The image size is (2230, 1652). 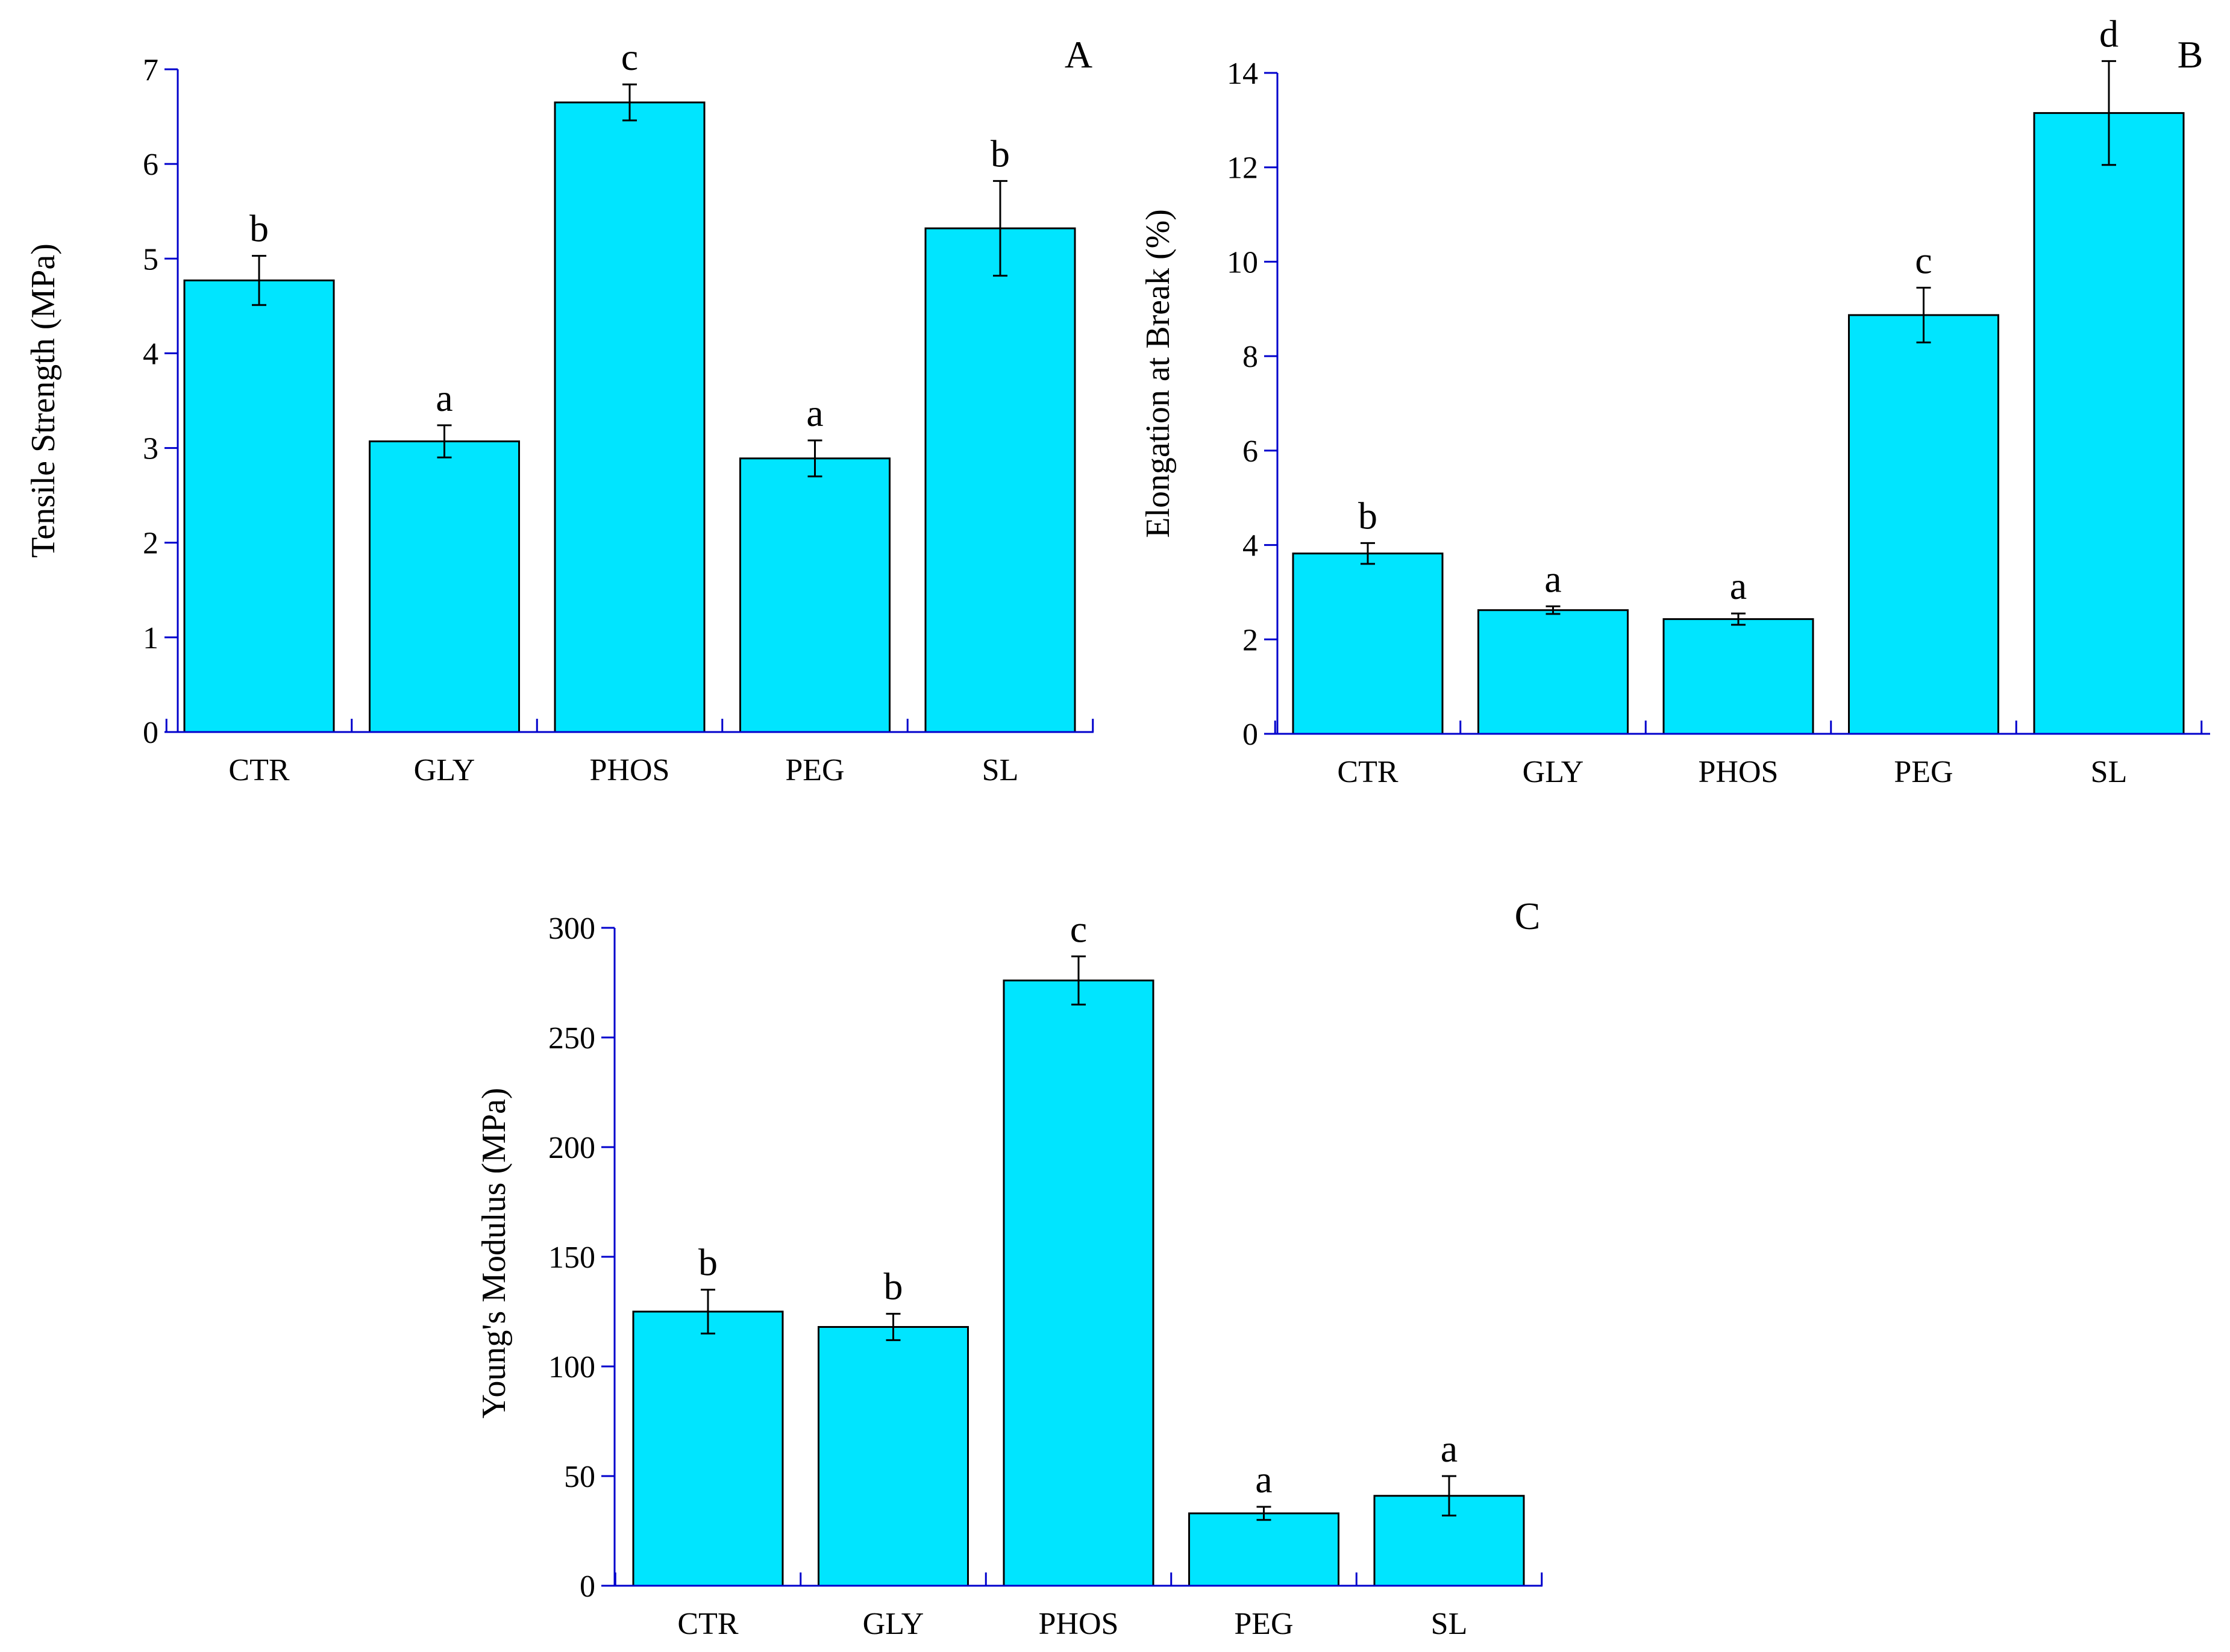 I want to click on y-axis-title: Young's Modulus (MPa), so click(x=494, y=1253).